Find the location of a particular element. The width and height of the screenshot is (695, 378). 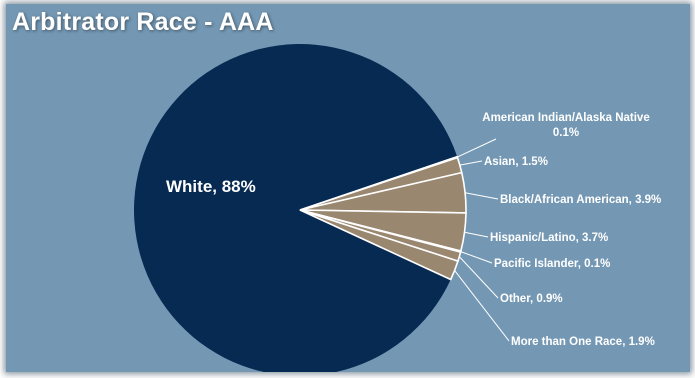

slice-label: Asian, 1.5% is located at coordinates (516, 162).